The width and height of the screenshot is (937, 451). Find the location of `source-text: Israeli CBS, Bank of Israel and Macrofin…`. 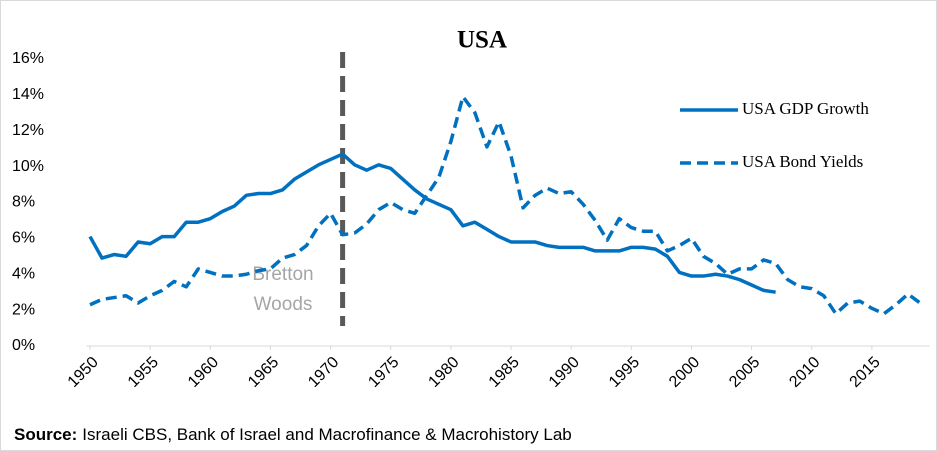

source-text: Israeli CBS, Bank of Israel and Macrofin… is located at coordinates (326, 434).